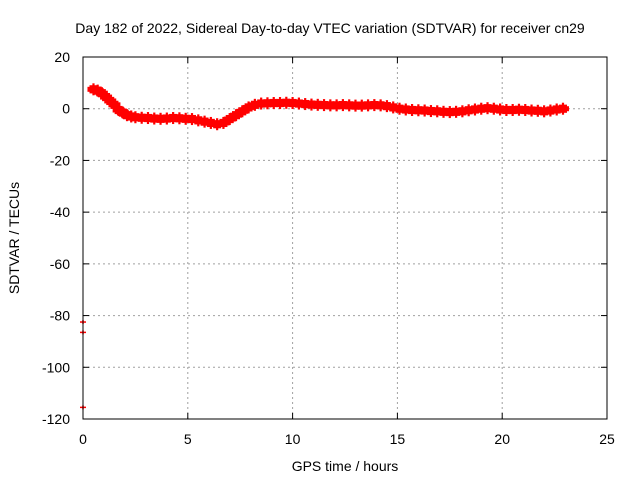 The height and width of the screenshot is (480, 640). What do you see at coordinates (293, 439) in the screenshot?
I see `x-tick-label: 10` at bounding box center [293, 439].